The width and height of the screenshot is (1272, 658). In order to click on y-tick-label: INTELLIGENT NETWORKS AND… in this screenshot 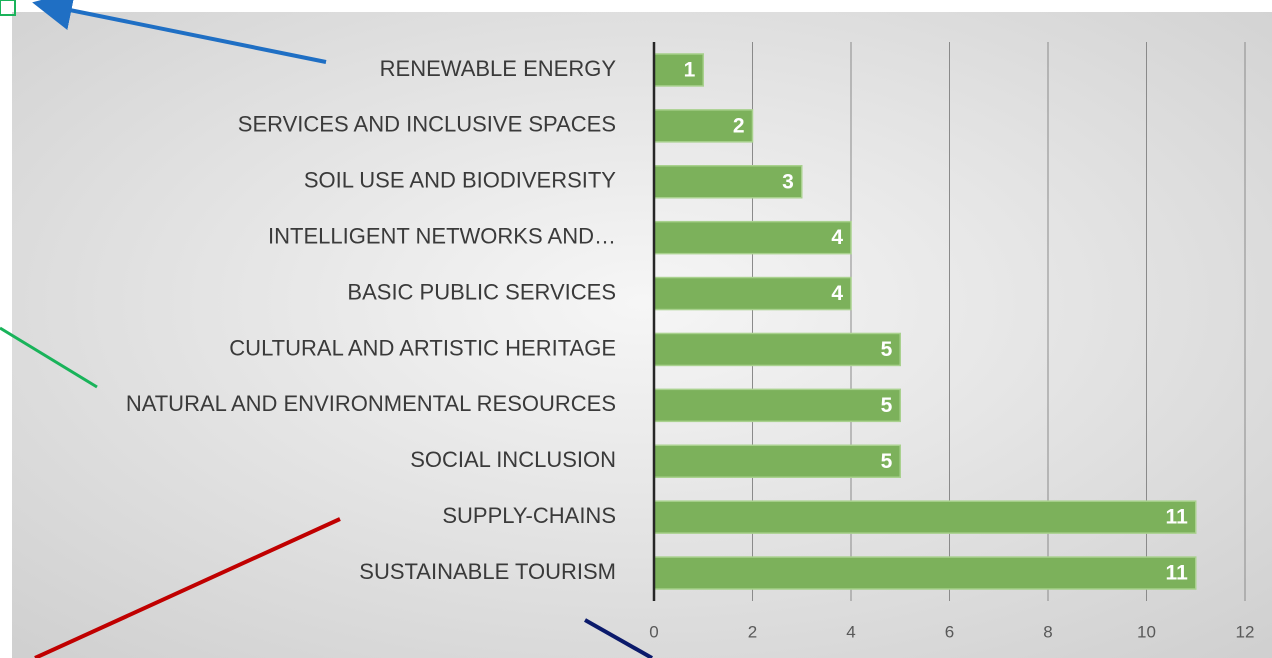, I will do `click(442, 235)`.